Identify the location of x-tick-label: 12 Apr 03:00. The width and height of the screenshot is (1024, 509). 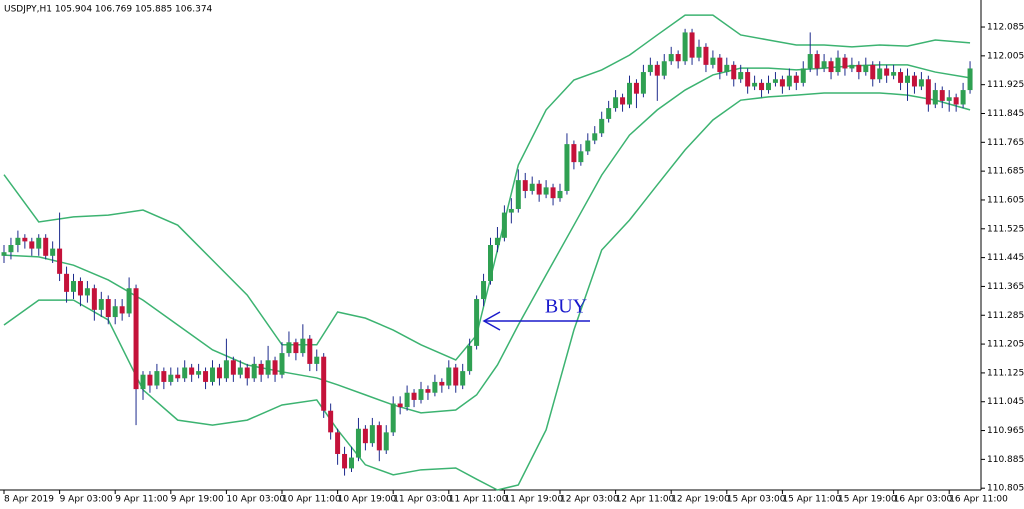
(589, 500).